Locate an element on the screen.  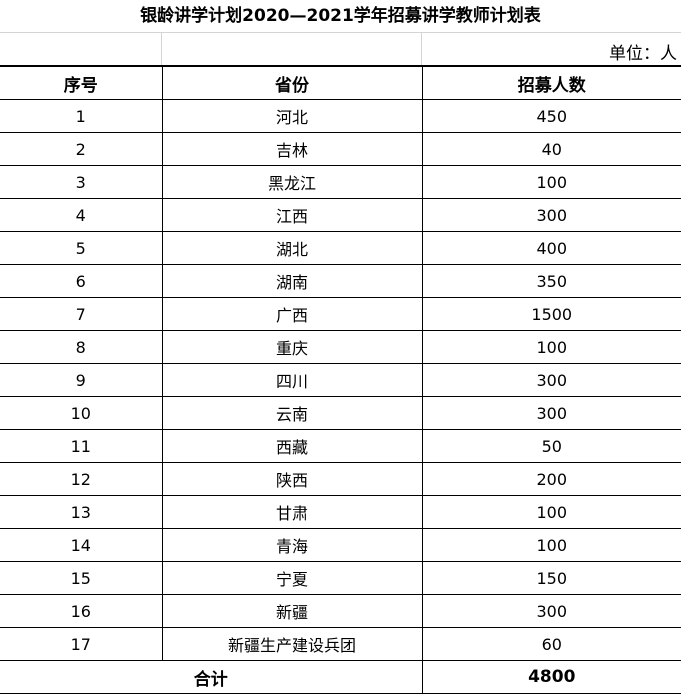
table-row: 15 宁夏 150 is located at coordinates (340, 578).